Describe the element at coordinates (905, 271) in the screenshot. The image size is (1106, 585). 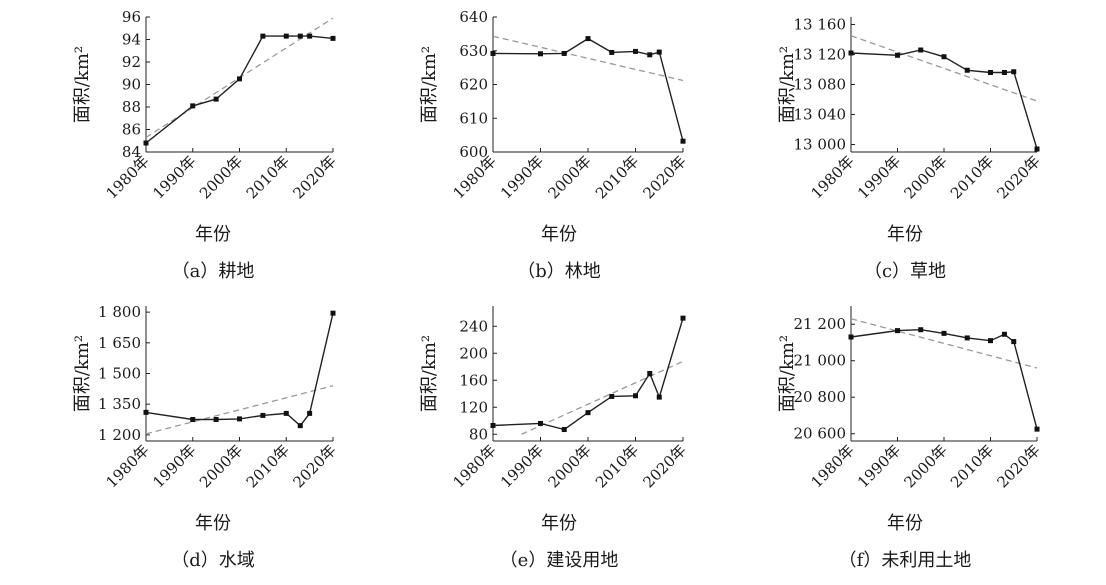
I see `panel-caption: （c）草地` at that location.